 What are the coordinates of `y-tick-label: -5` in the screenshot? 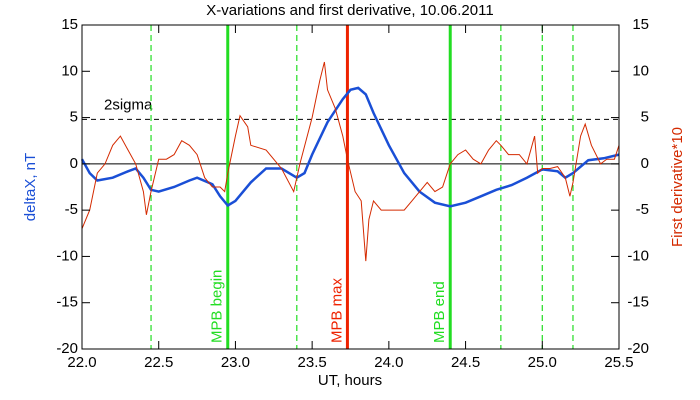 It's located at (71, 209).